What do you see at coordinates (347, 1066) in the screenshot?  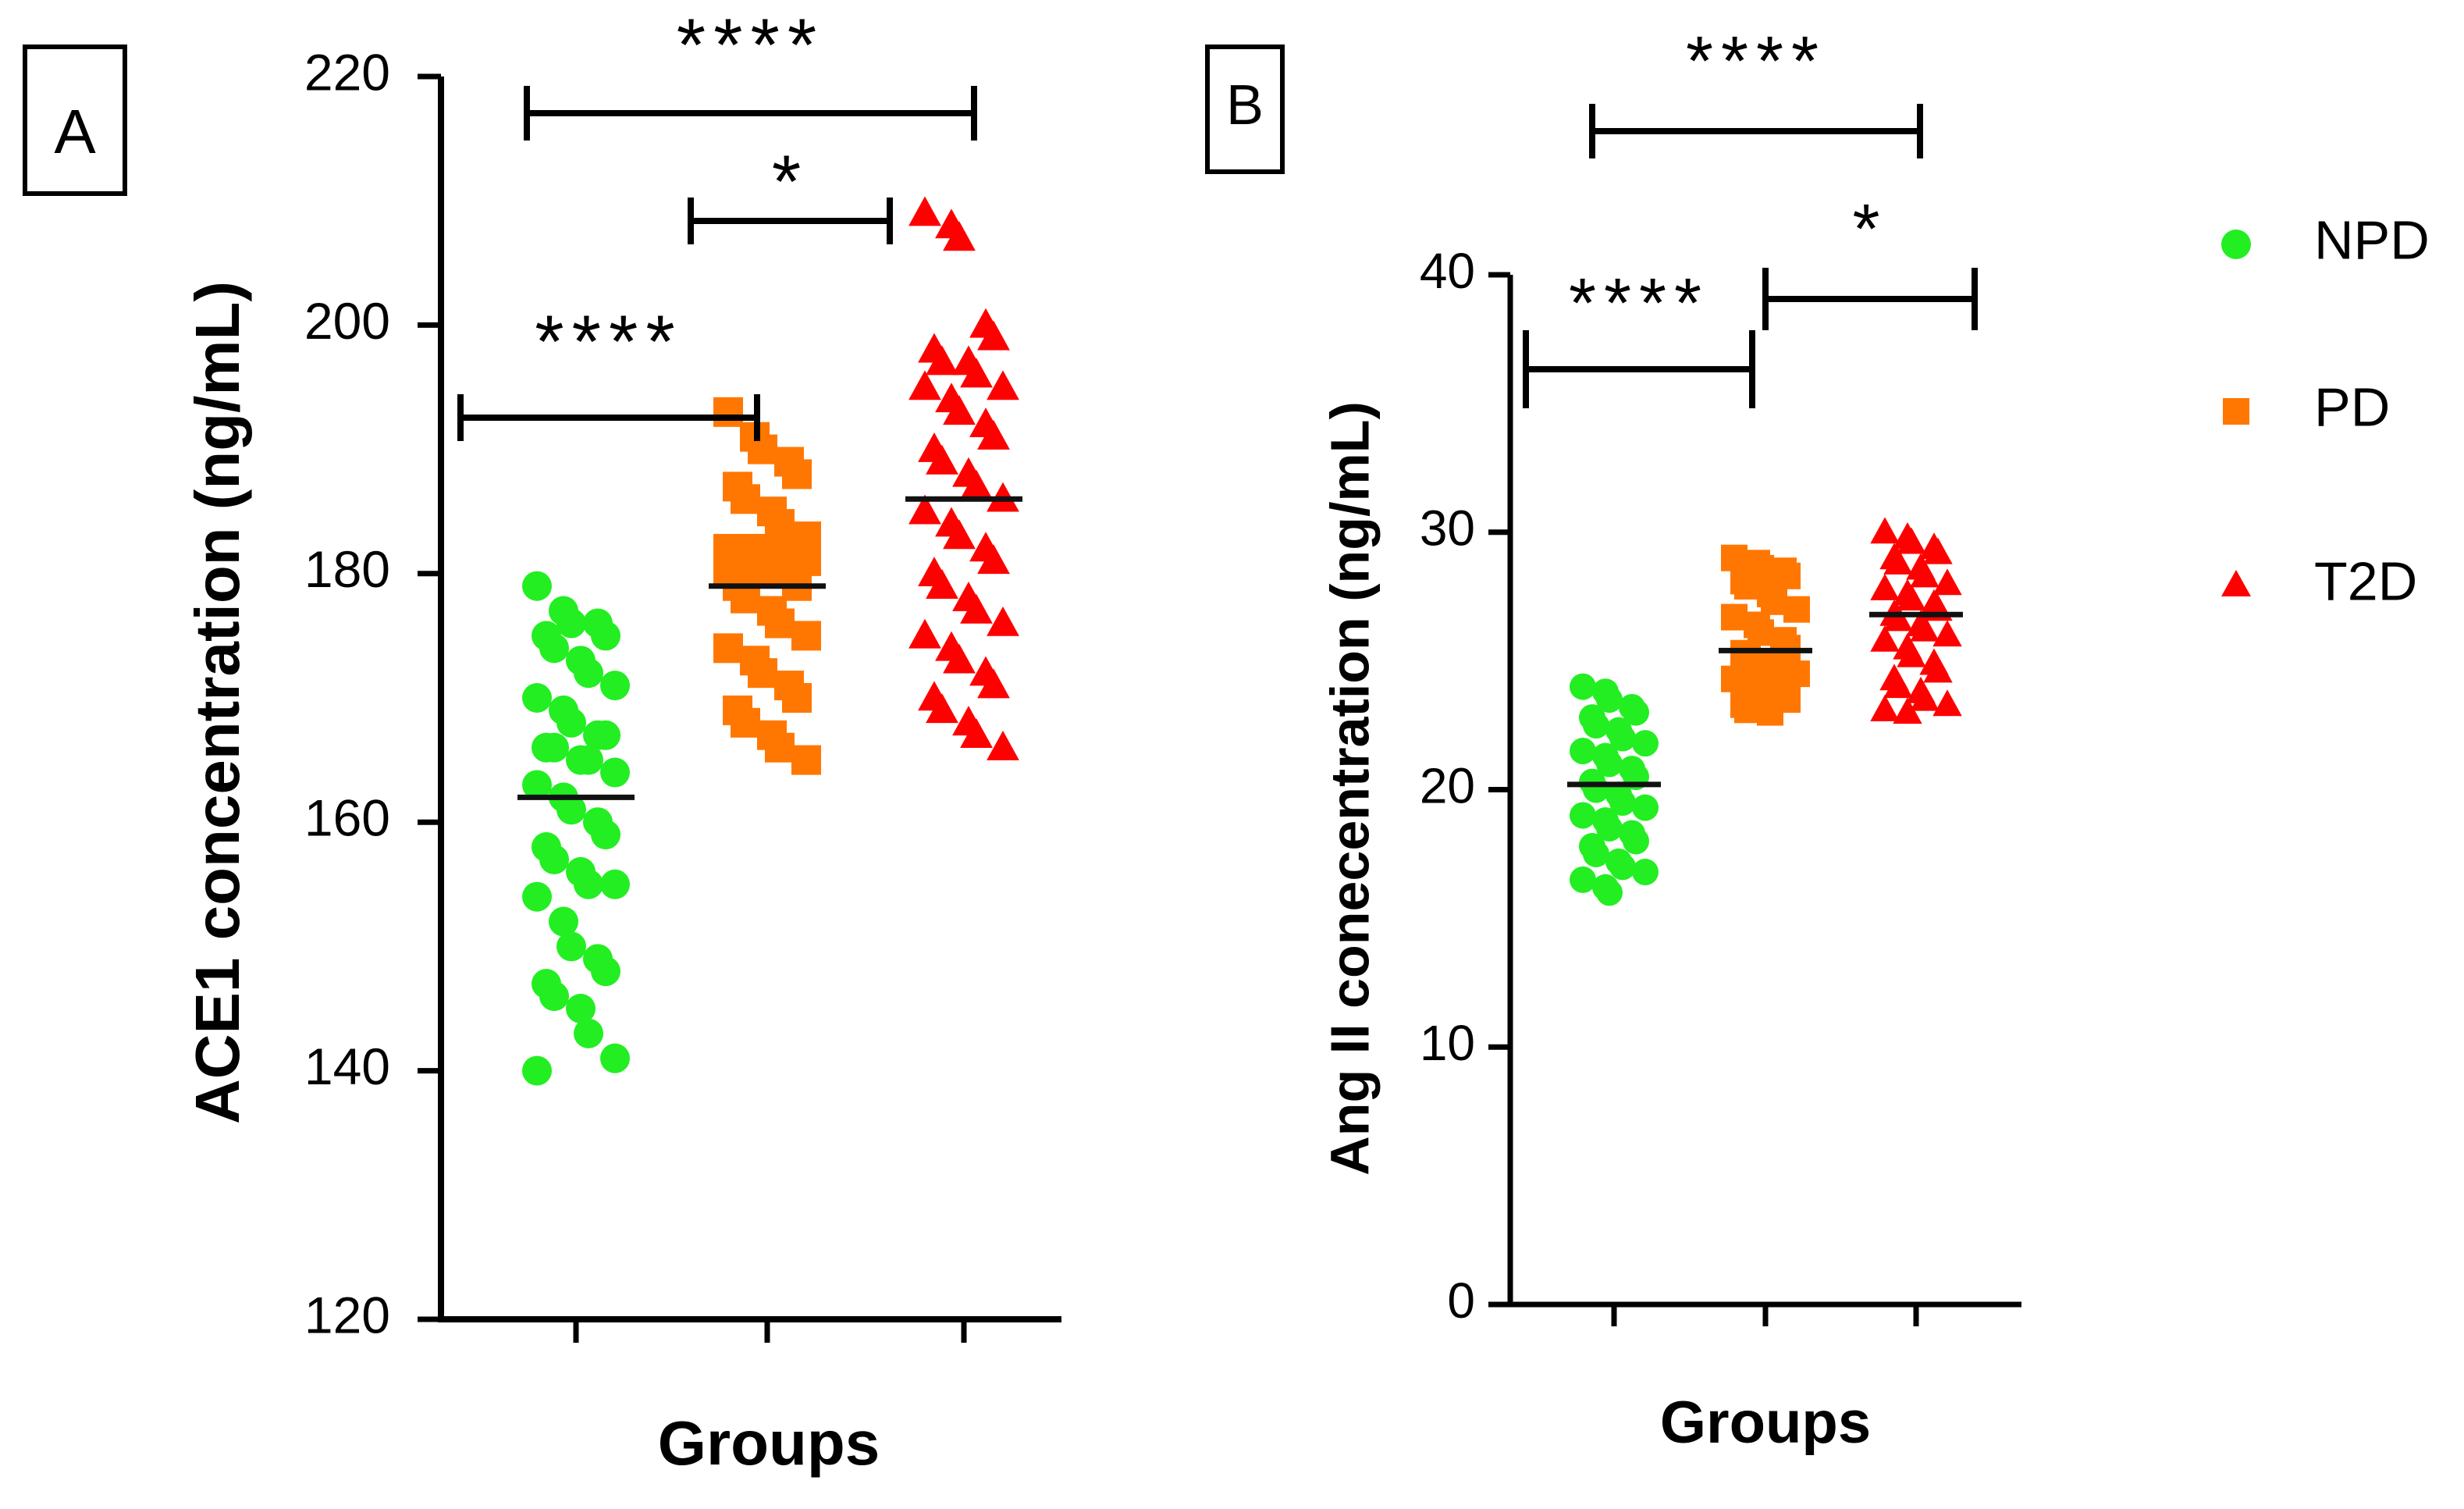 I see `y-tick-label: 140` at bounding box center [347, 1066].